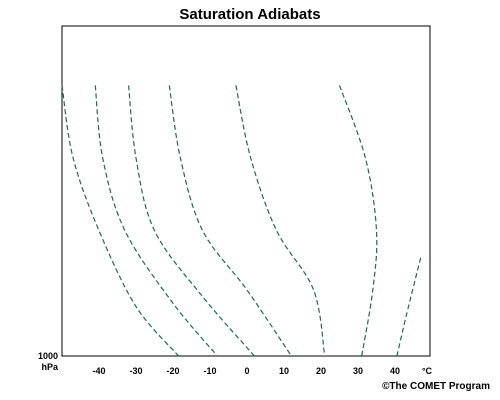  What do you see at coordinates (395, 371) in the screenshot?
I see `x-tick-label: 40` at bounding box center [395, 371].